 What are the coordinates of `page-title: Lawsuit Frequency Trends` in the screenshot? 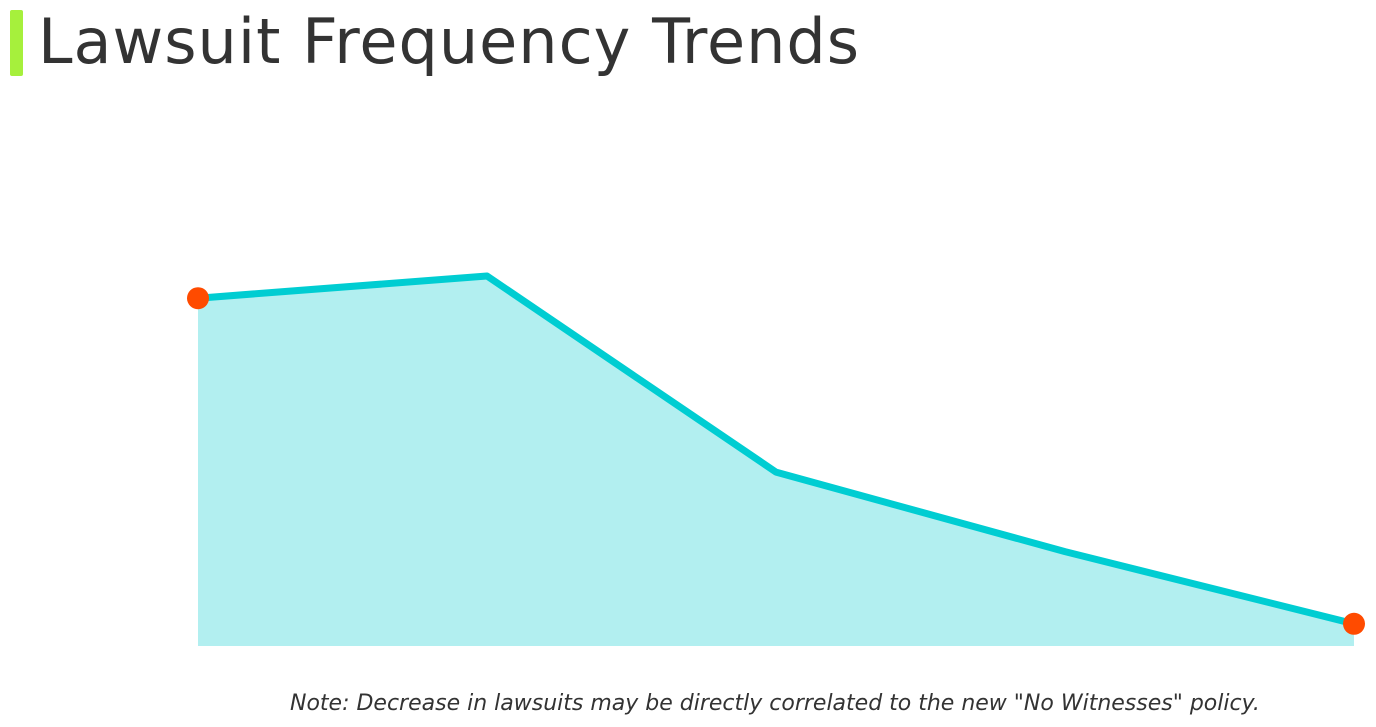 It's located at (449, 41).